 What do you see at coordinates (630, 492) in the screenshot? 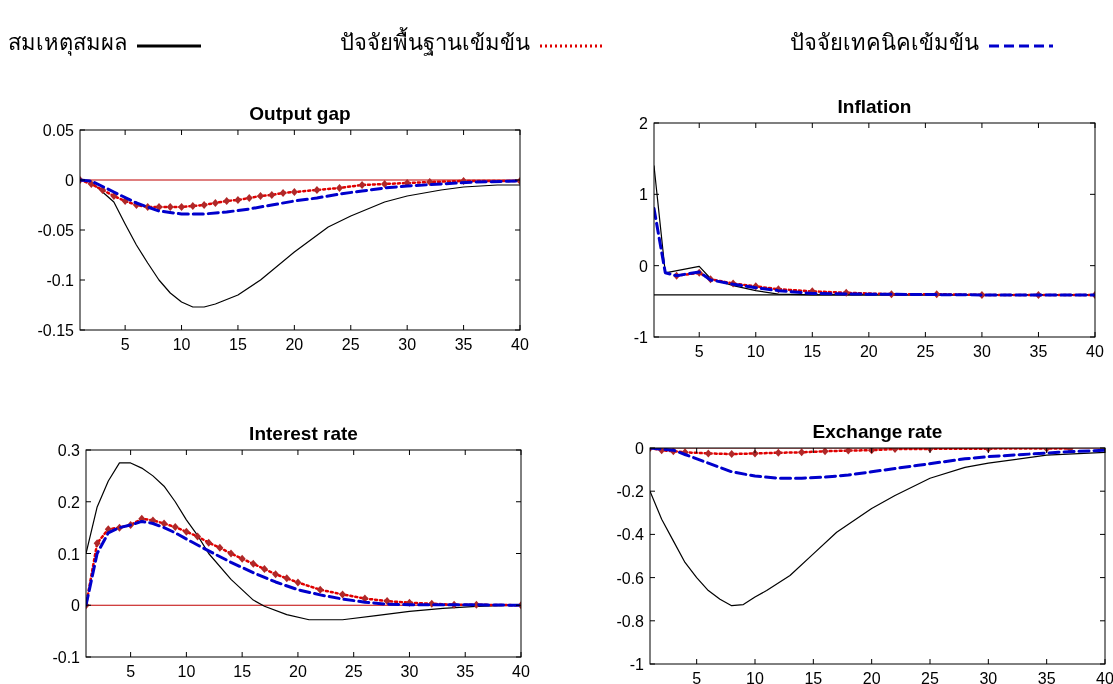
I see `y-tick-label: -0.2` at bounding box center [630, 492].